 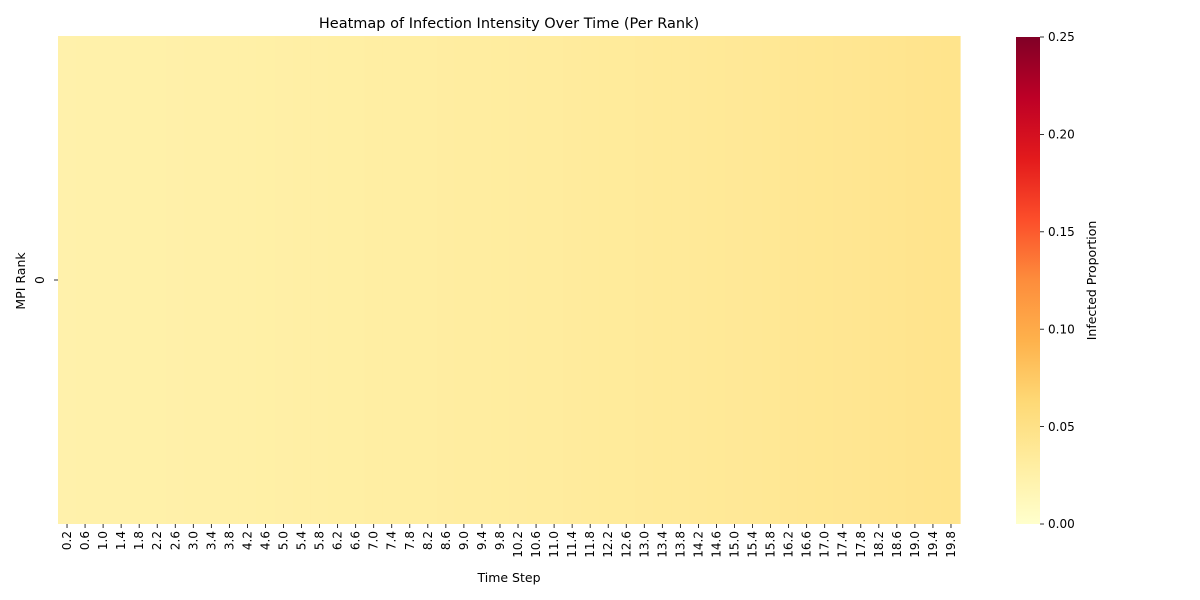 What do you see at coordinates (428, 540) in the screenshot?
I see `x-tick-label: 8.2` at bounding box center [428, 540].